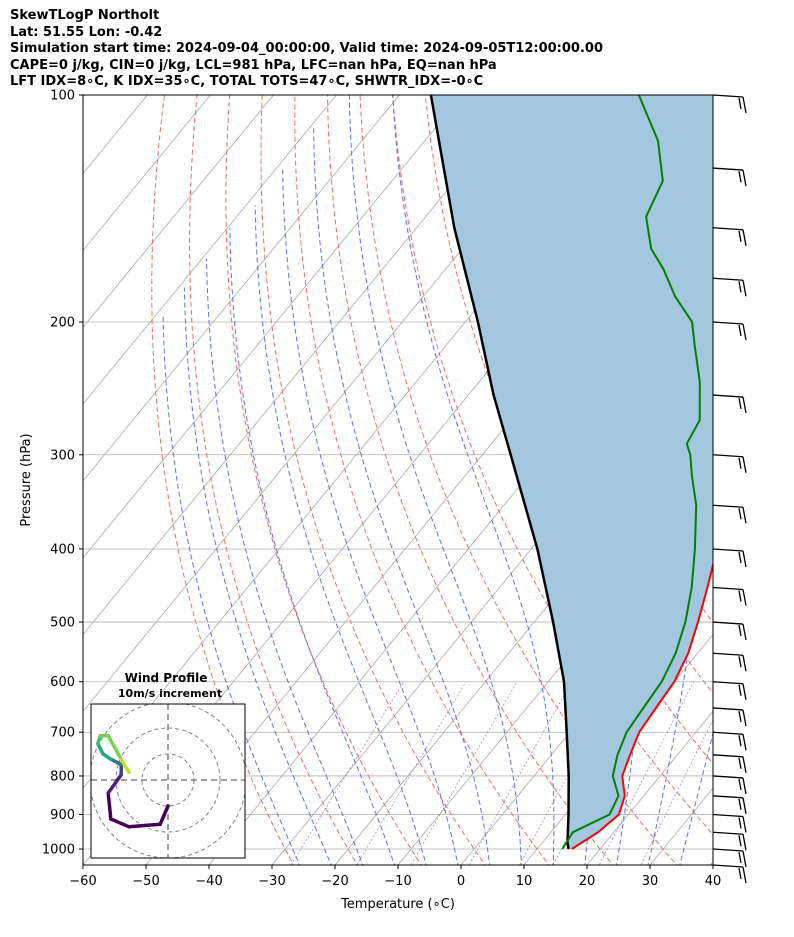 The image size is (794, 937). What do you see at coordinates (397, 881) in the screenshot?
I see `x-tick-label: −10` at bounding box center [397, 881].